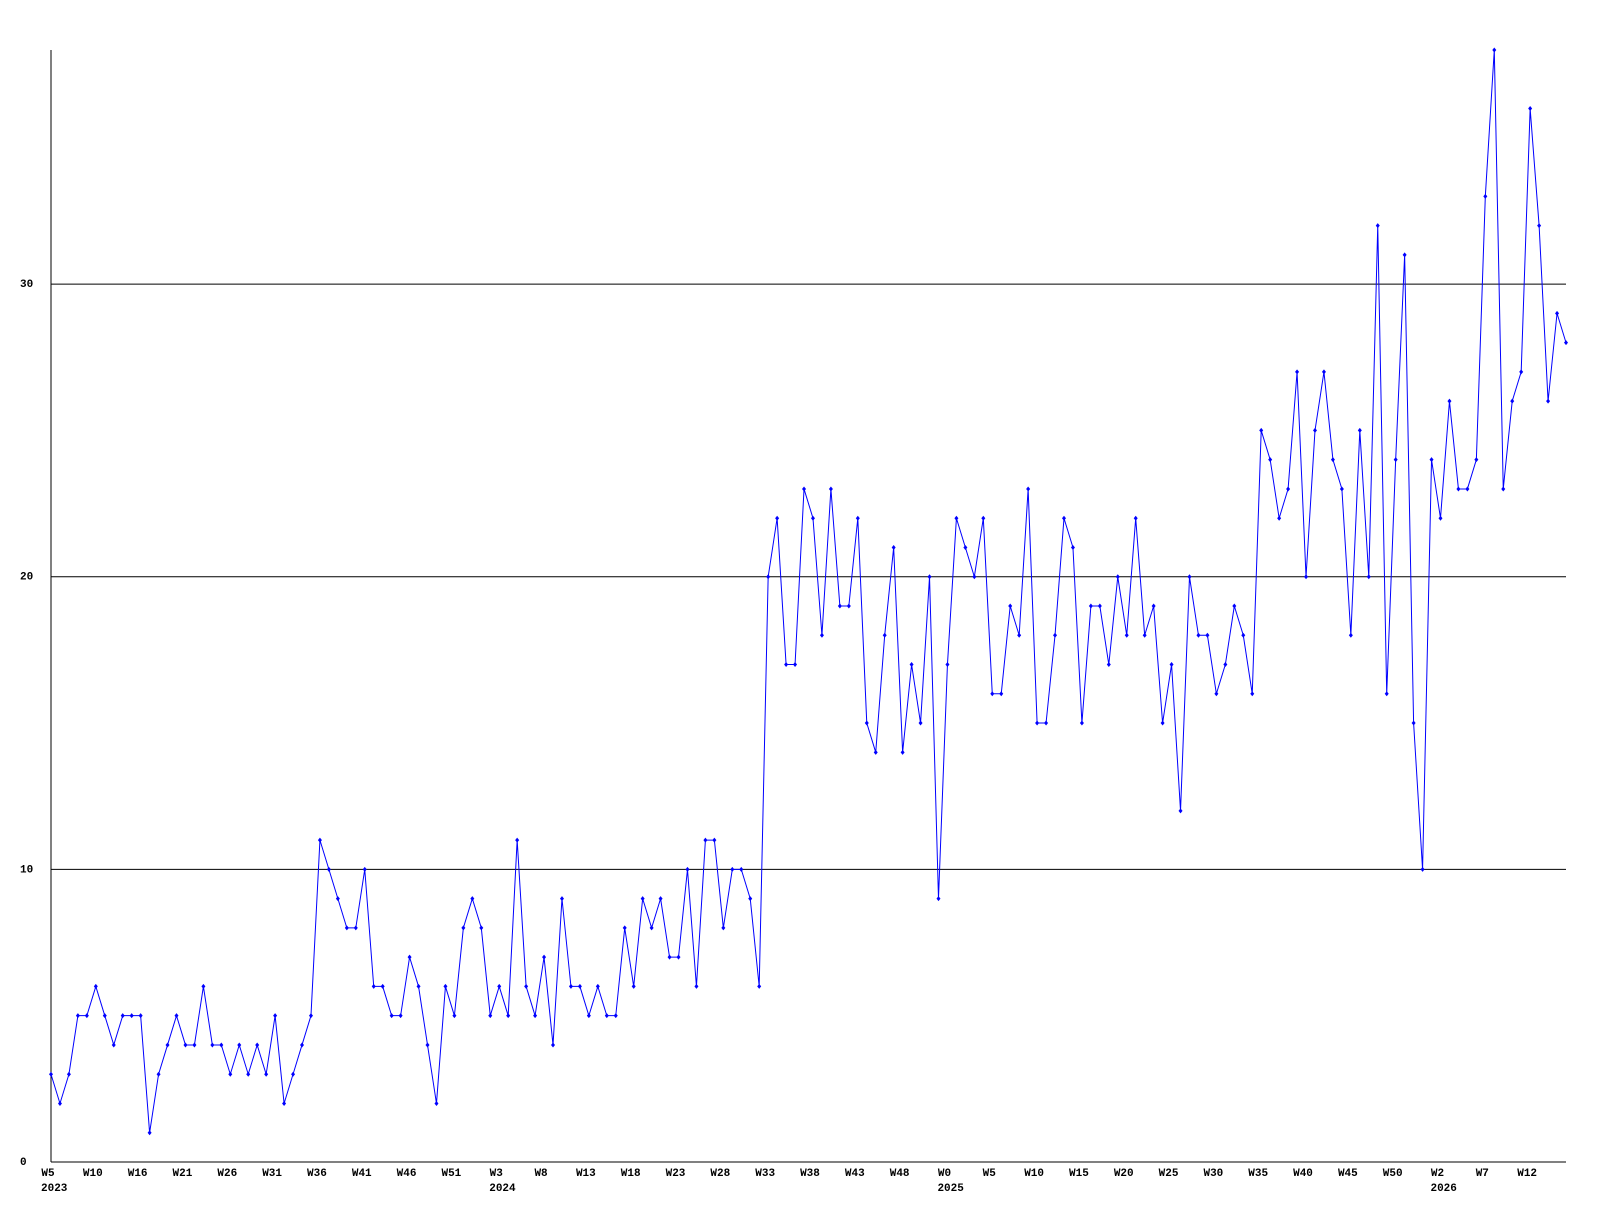 This screenshot has width=1600, height=1205. I want to click on x-tick-label: W5, so click(48, 1174).